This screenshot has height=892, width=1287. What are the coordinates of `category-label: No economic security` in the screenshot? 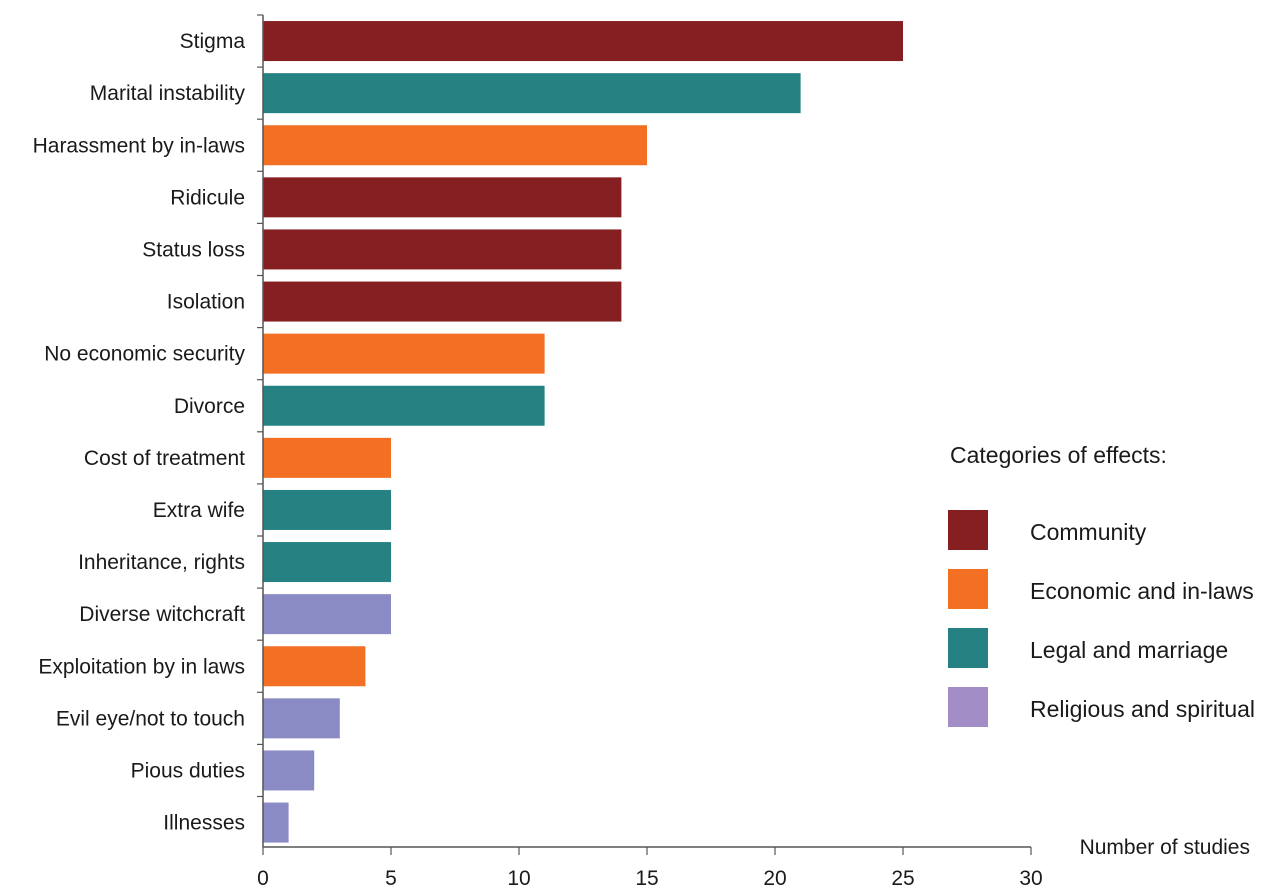 It's located at (144, 354).